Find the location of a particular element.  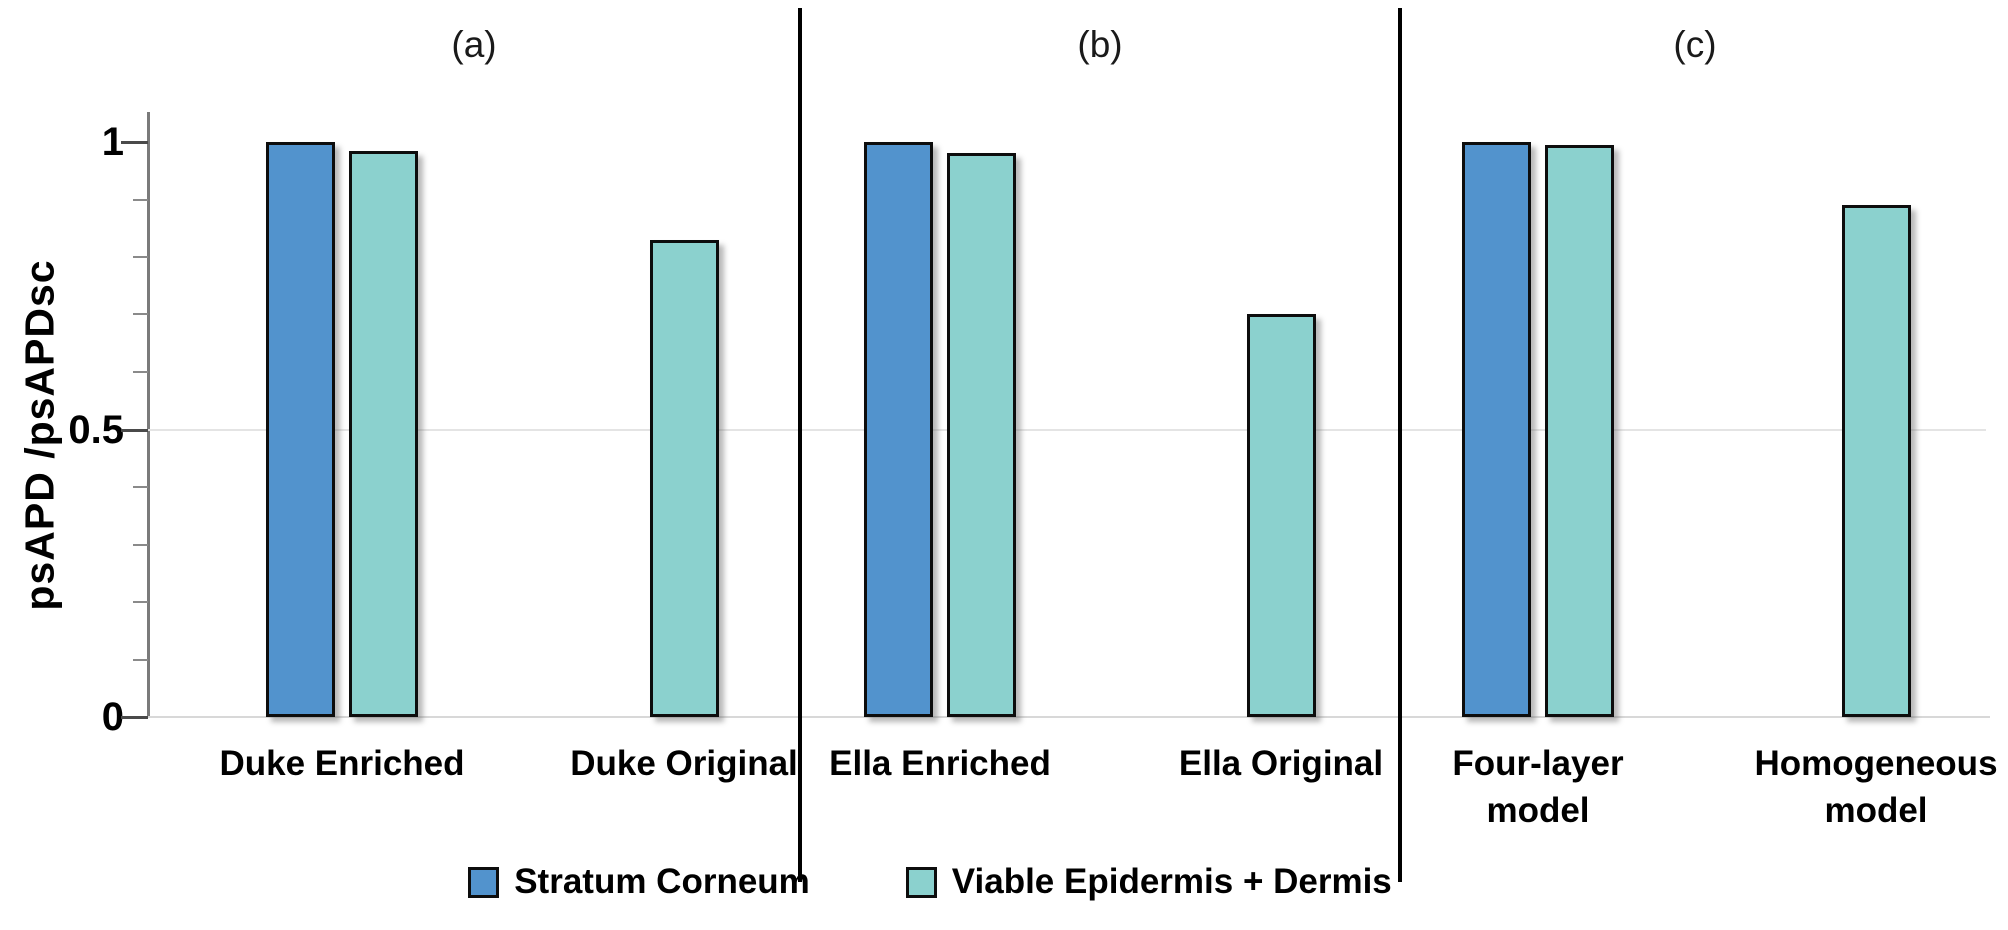

y-major-tick-1.0 is located at coordinates (134, 142).